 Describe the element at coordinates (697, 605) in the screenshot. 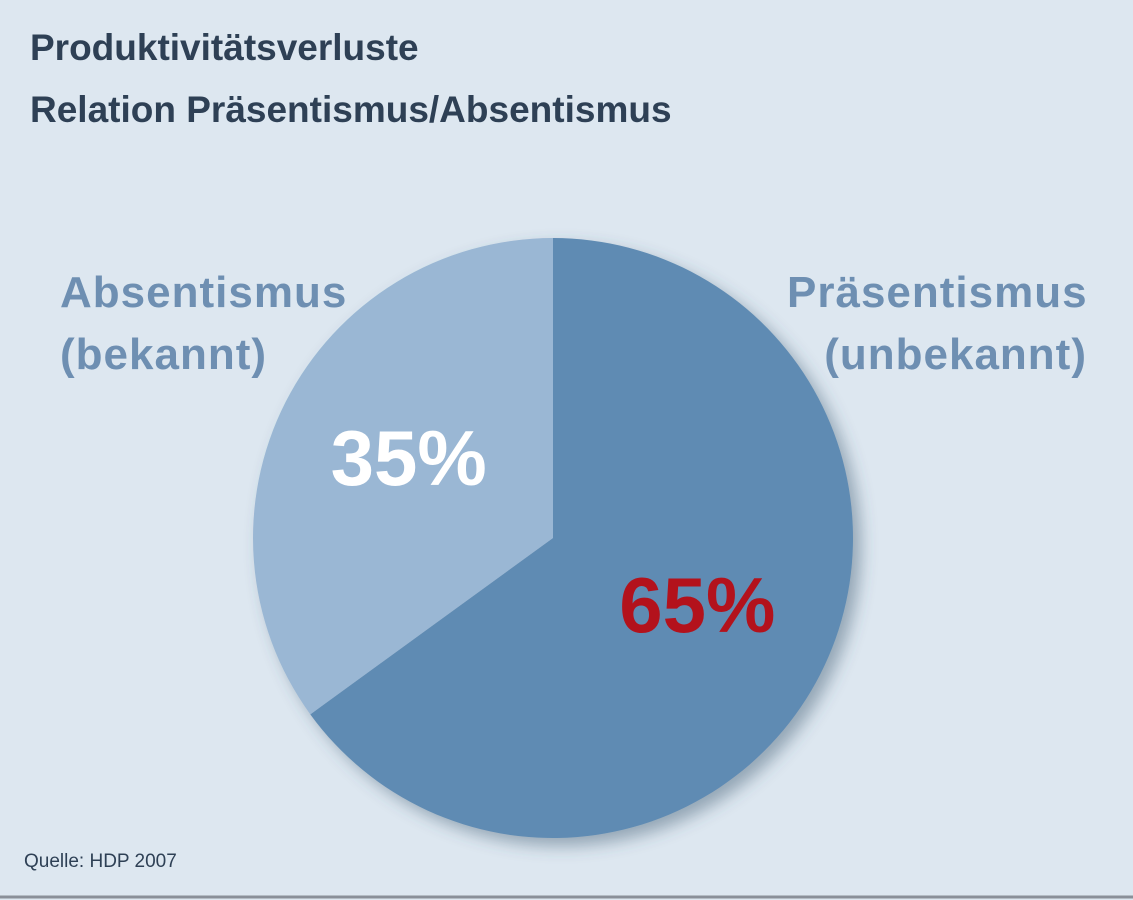

I see `value-label: 65%` at that location.